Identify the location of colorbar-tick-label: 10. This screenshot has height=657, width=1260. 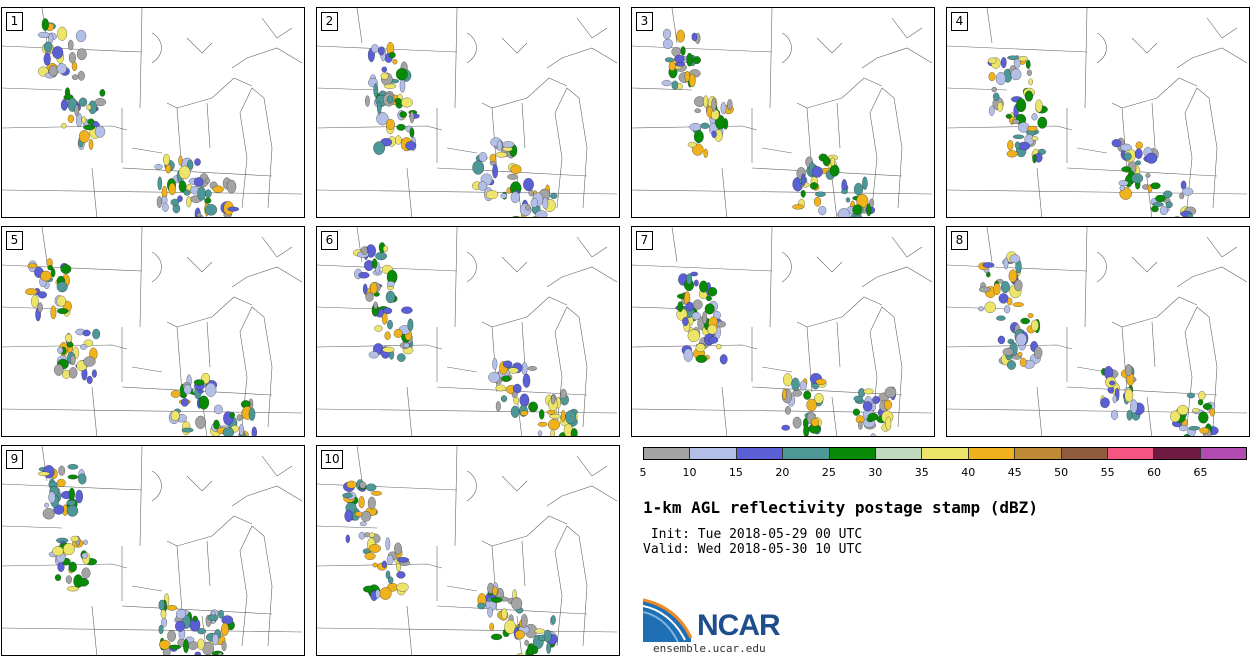
(689, 472).